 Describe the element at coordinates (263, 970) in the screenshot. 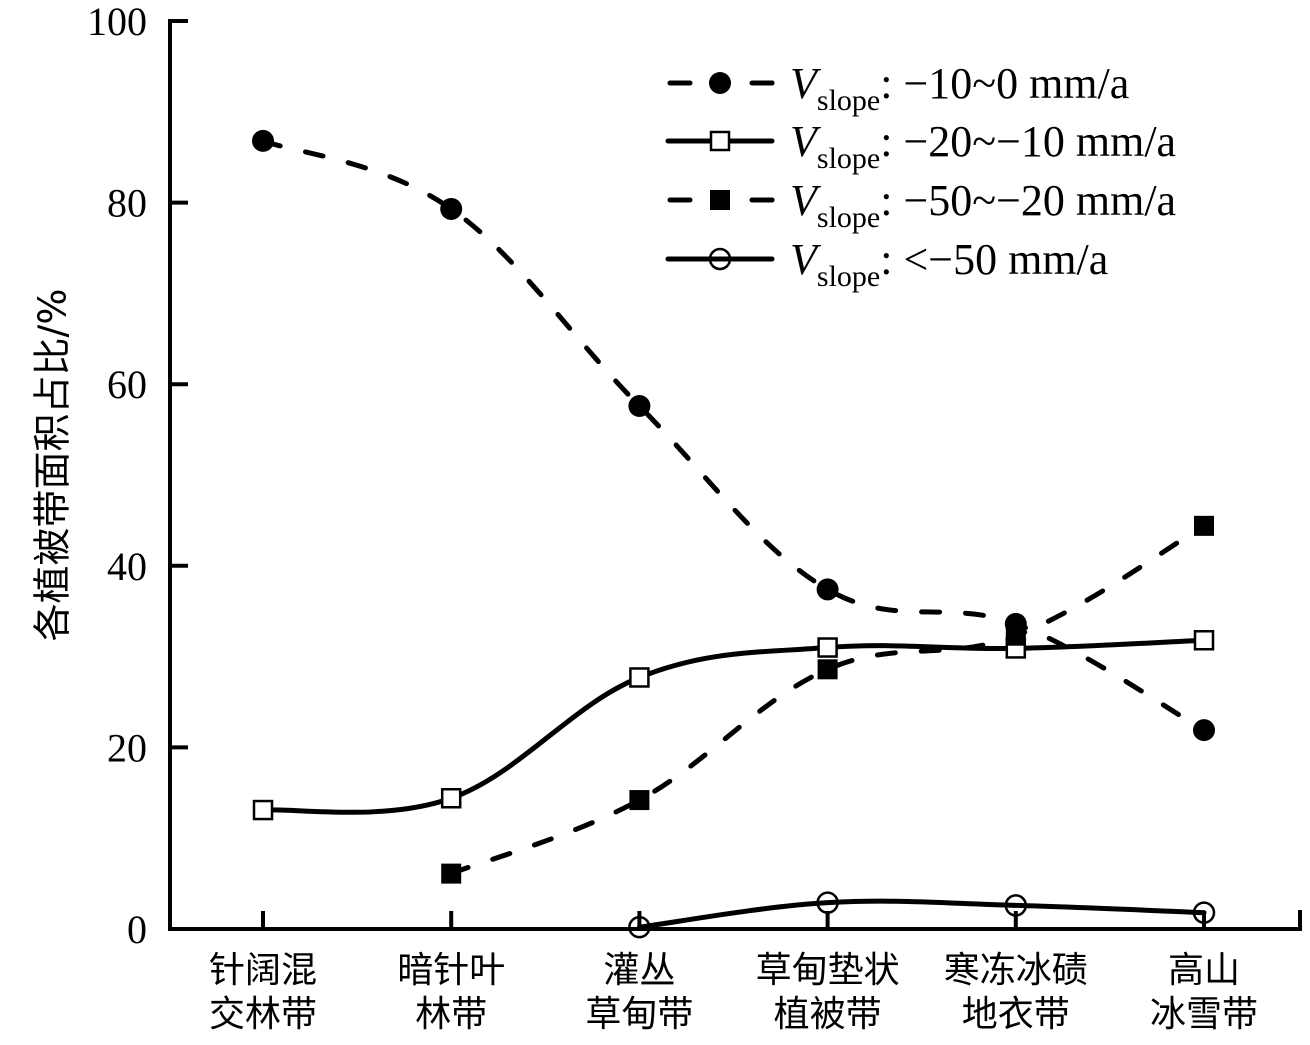

I see `x-tick-label: 针阔混` at that location.